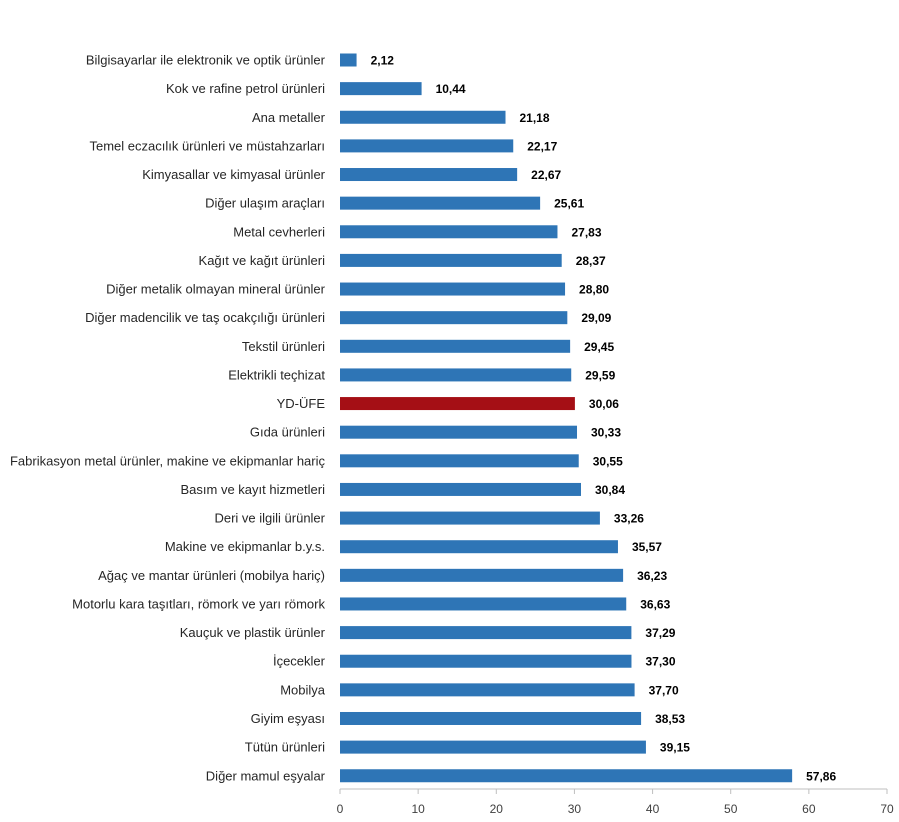 This screenshot has width=899, height=822. I want to click on value-label-22: 37,70, so click(664, 690).